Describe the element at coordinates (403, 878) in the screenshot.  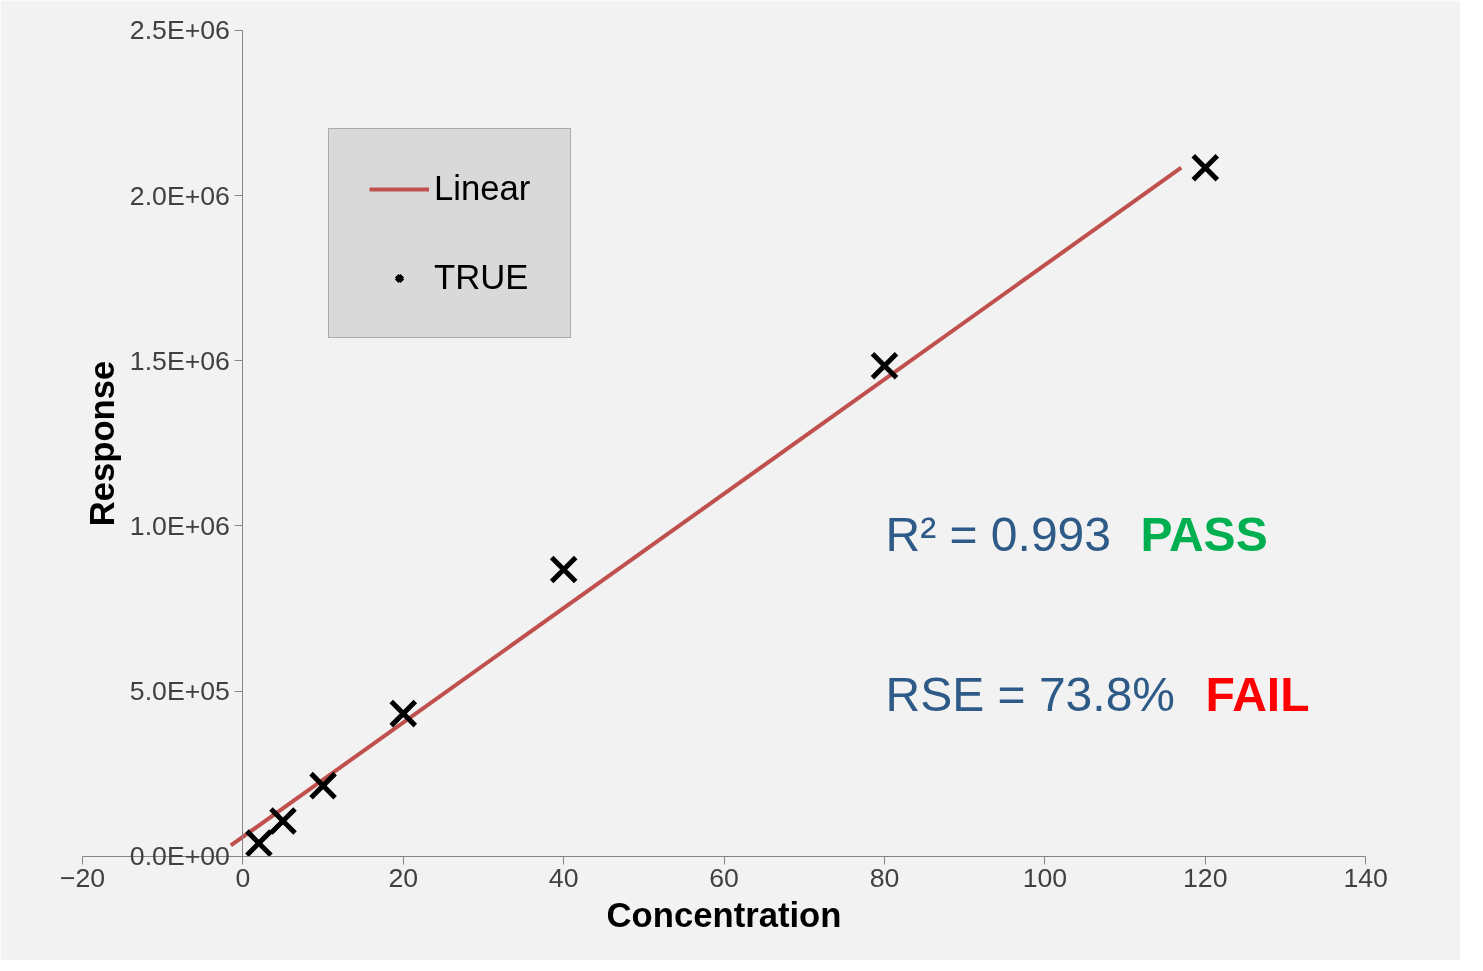
I see `x-tick-label: 20` at that location.